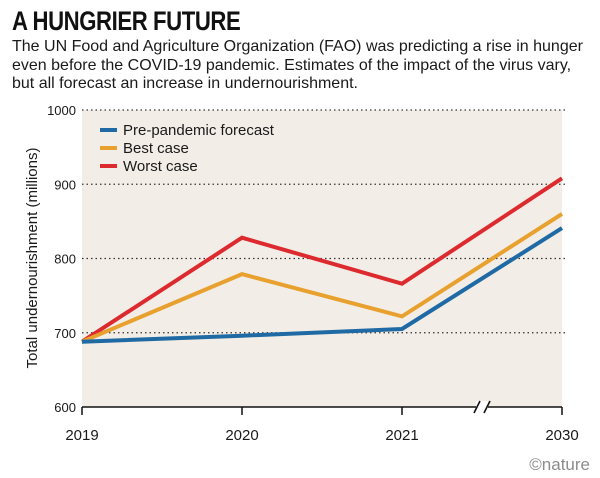 Image resolution: width=600 pixels, height=478 pixels. I want to click on y-tick-800: 800, so click(65, 259).